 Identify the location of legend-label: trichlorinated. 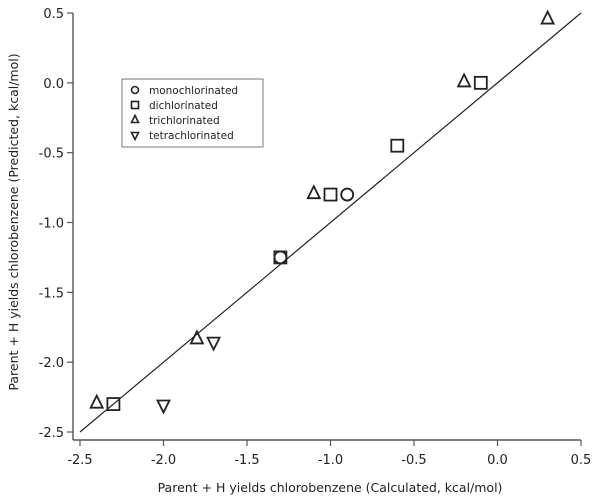
(184, 121).